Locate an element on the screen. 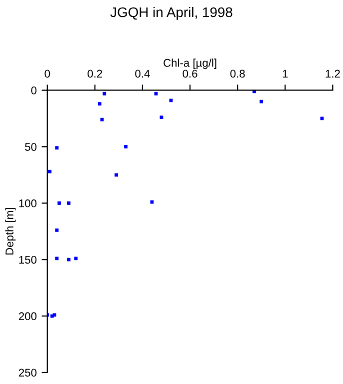 Image resolution: width=343 pixels, height=384 pixels. y-axis-title: Depth [m] is located at coordinates (10, 231).